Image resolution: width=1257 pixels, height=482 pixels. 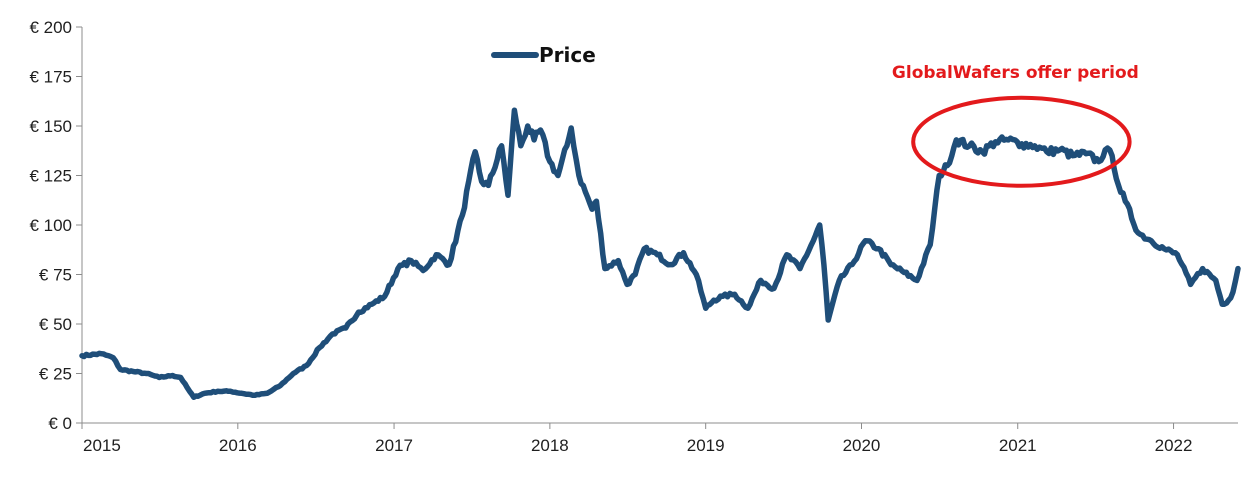 I want to click on x-axis: 2015 2016 2017 2018 2019 2020 2021 2022, so click(x=659, y=438).